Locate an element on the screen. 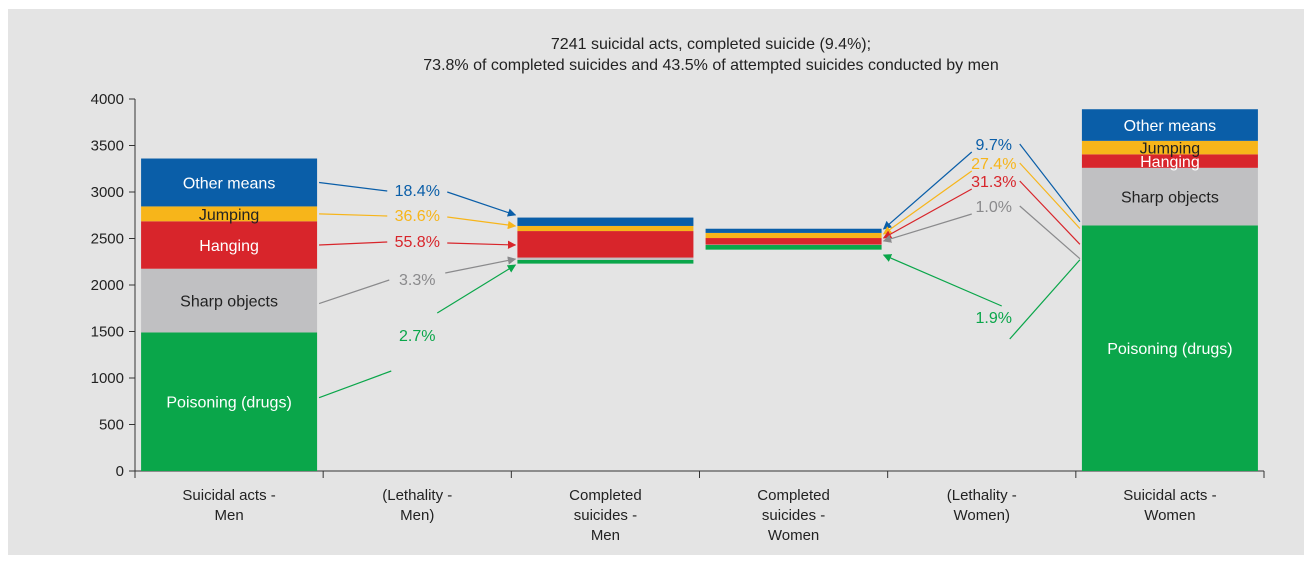 The height and width of the screenshot is (564, 1312). lethality-label-women: 9.7% is located at coordinates (994, 145).